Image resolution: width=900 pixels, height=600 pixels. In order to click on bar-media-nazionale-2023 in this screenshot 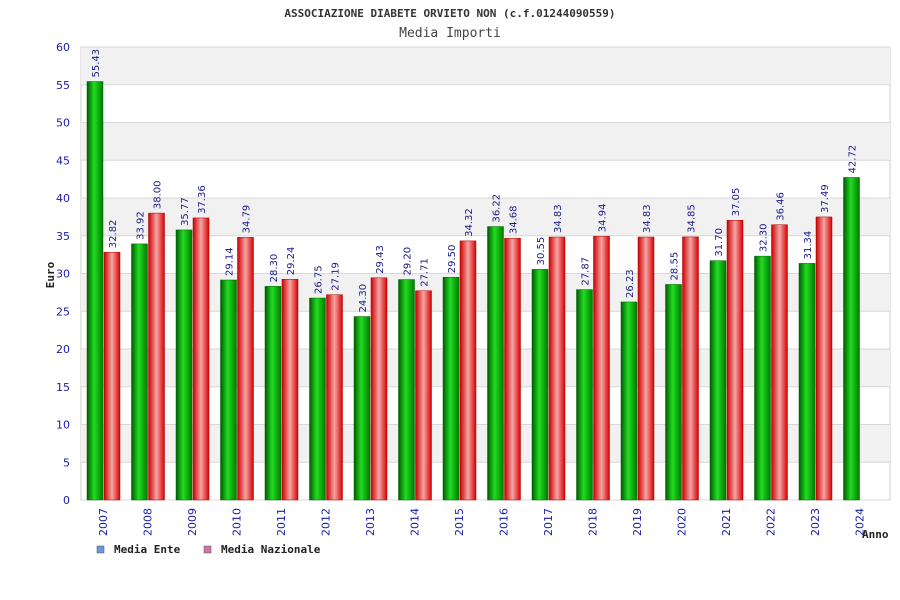, I will do `click(824, 358)`.